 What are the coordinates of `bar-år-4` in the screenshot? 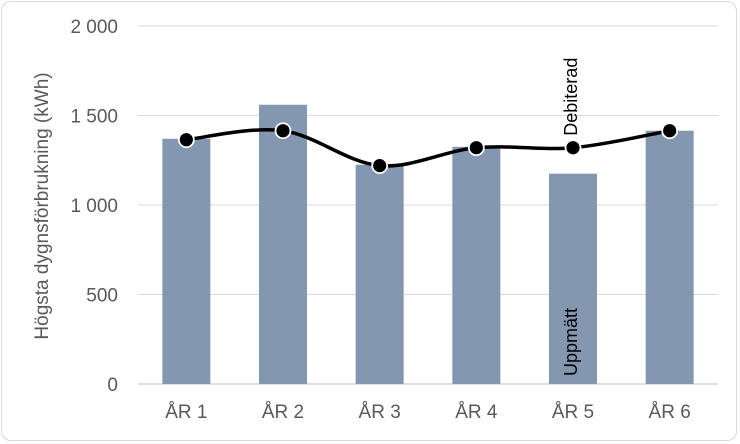 It's located at (476, 265).